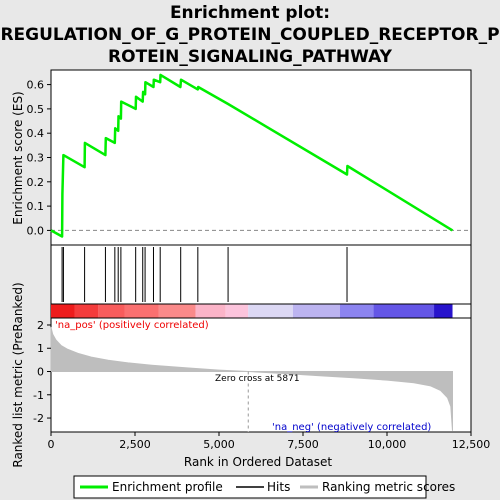  What do you see at coordinates (51, 444) in the screenshot?
I see `x-tick-label: 0` at bounding box center [51, 444].